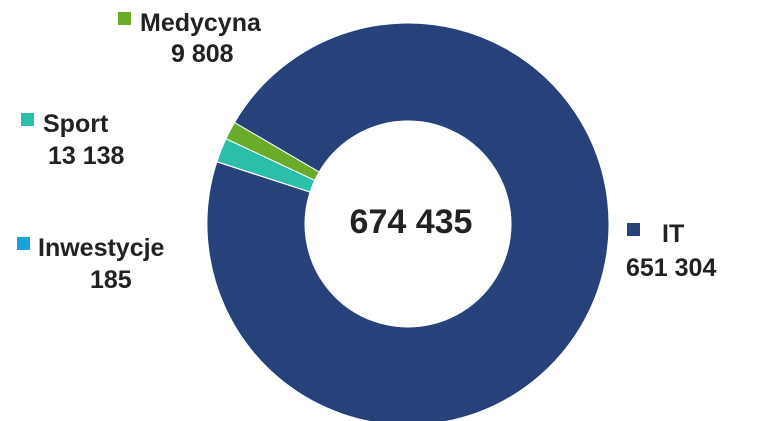 The width and height of the screenshot is (759, 421). Describe the element at coordinates (111, 280) in the screenshot. I see `legend-value-inwestycje: 185` at that location.